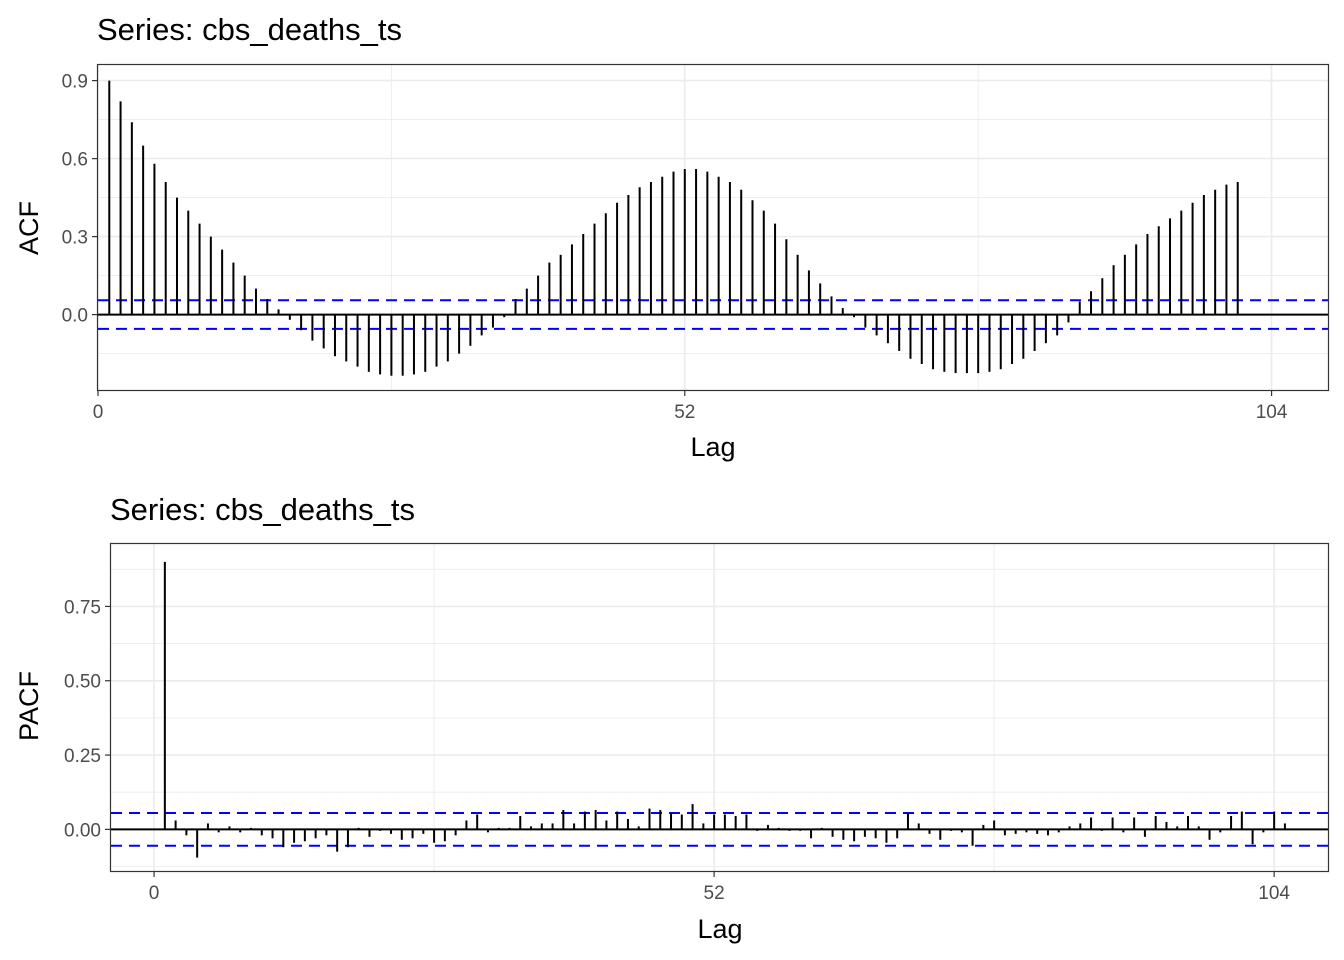 This screenshot has width=1344, height=960. Describe the element at coordinates (249, 29) in the screenshot. I see `acf-title: Series: cbs_deaths_ts` at that location.